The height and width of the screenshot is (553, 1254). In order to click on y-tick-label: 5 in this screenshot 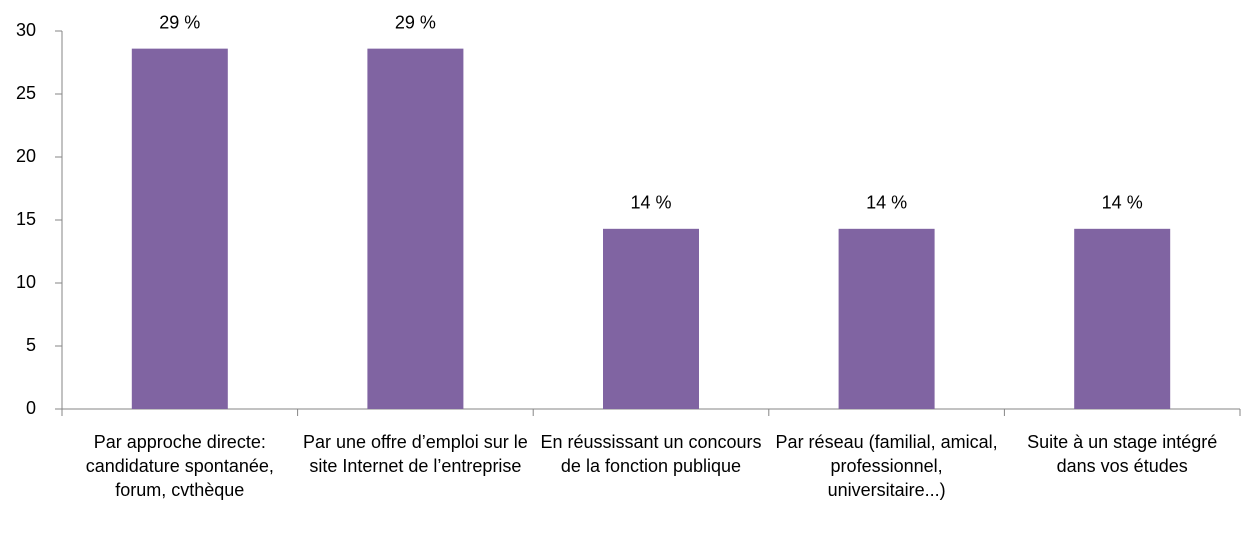, I will do `click(31, 345)`.